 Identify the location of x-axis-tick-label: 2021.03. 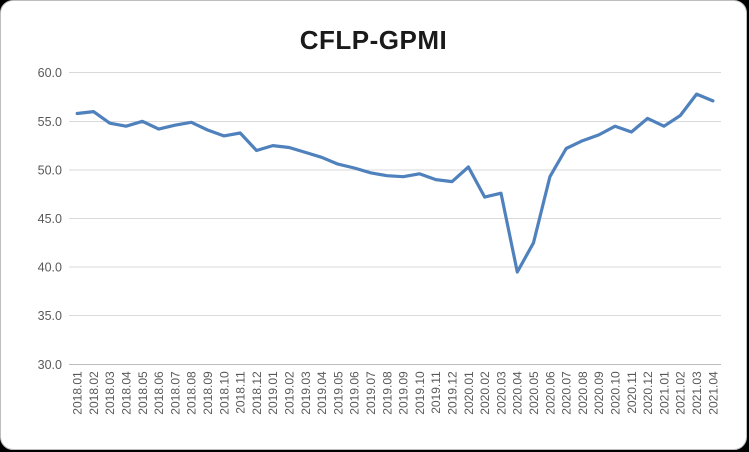
(697, 393).